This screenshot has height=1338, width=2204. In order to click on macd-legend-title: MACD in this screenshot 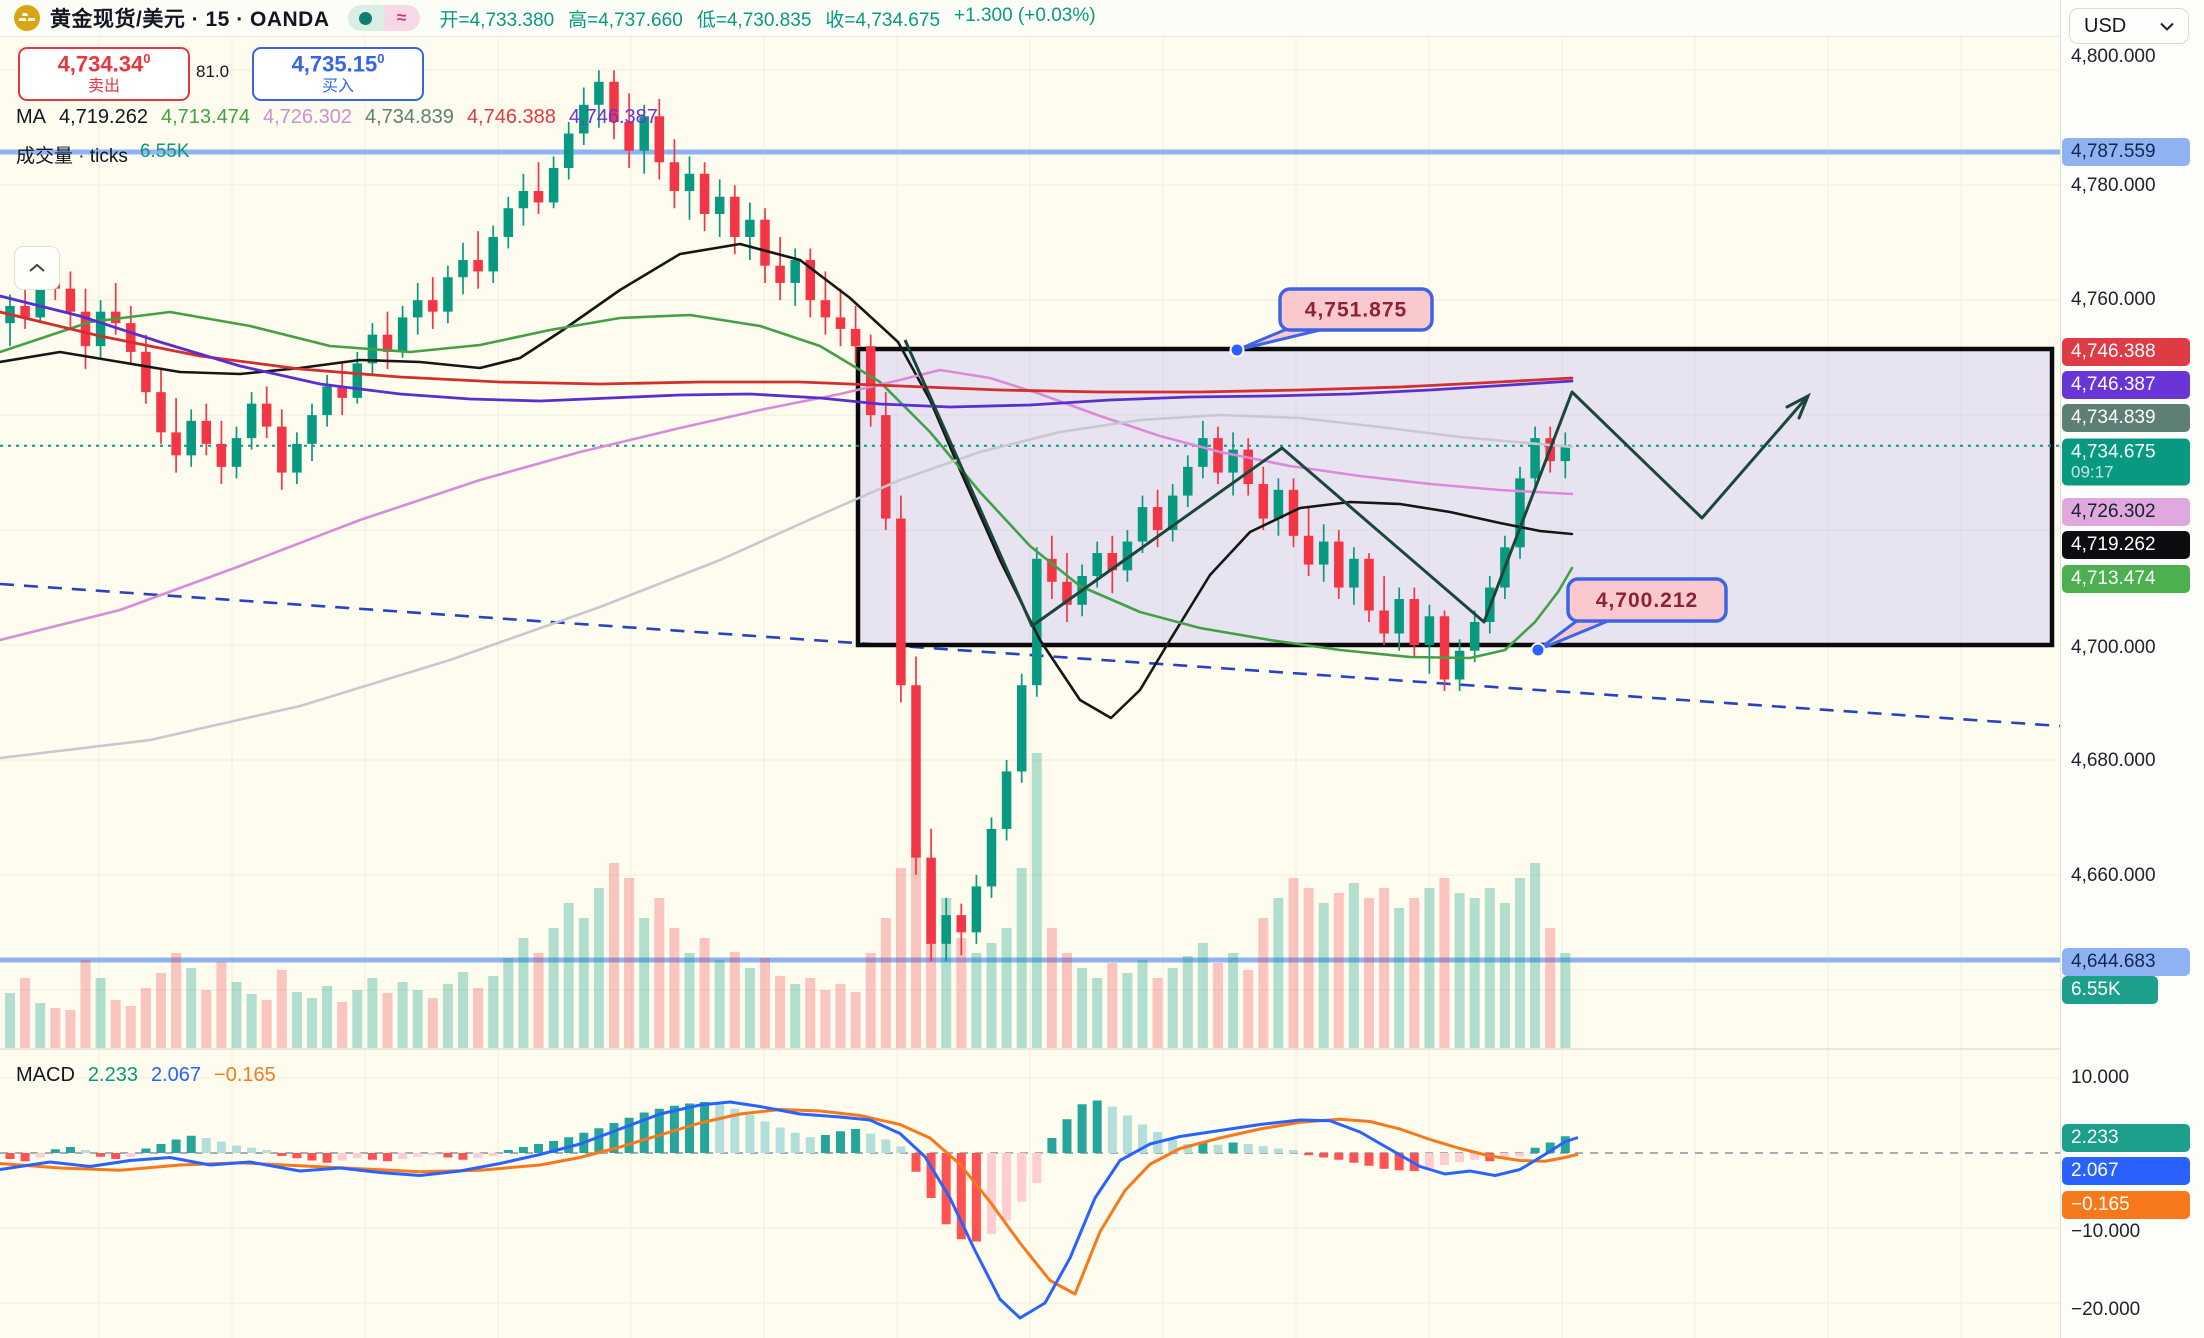, I will do `click(45, 1075)`.